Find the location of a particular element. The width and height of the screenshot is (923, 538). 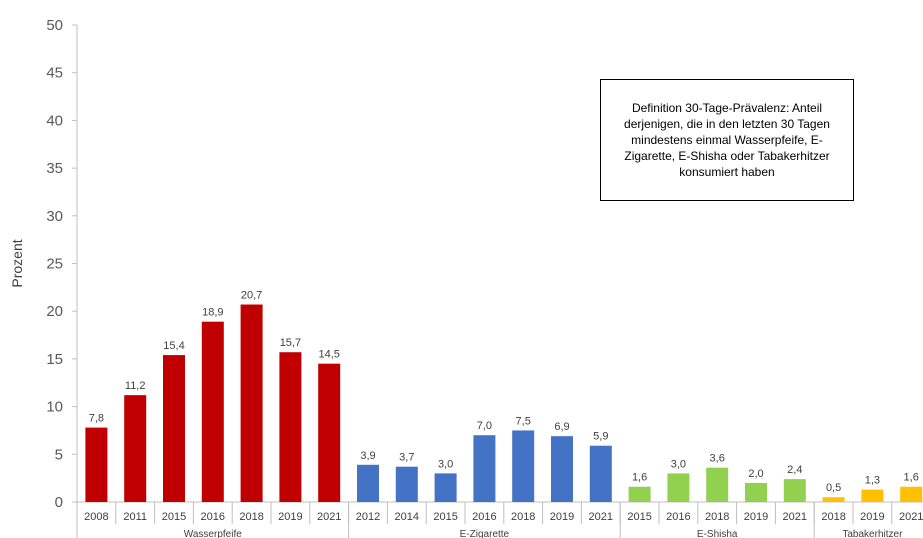

x-tick-label: 2012 is located at coordinates (368, 517).